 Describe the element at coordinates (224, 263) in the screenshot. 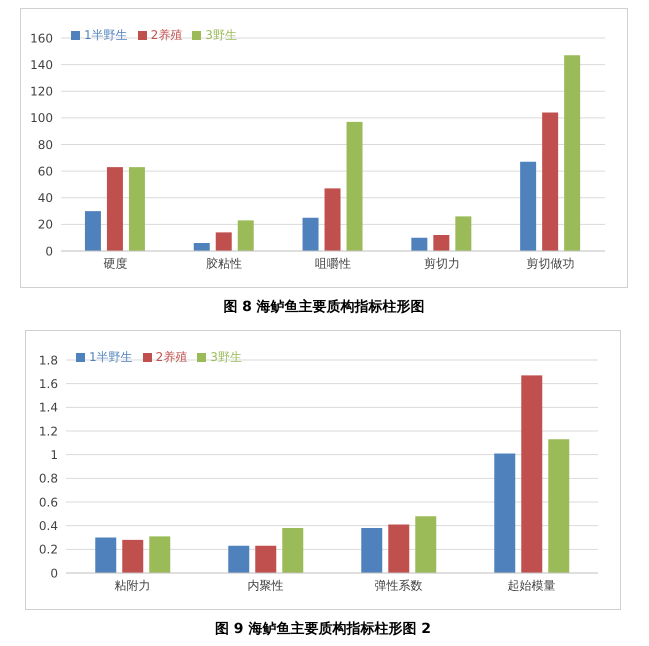

I see `x-tick-label: 胶粘性` at that location.